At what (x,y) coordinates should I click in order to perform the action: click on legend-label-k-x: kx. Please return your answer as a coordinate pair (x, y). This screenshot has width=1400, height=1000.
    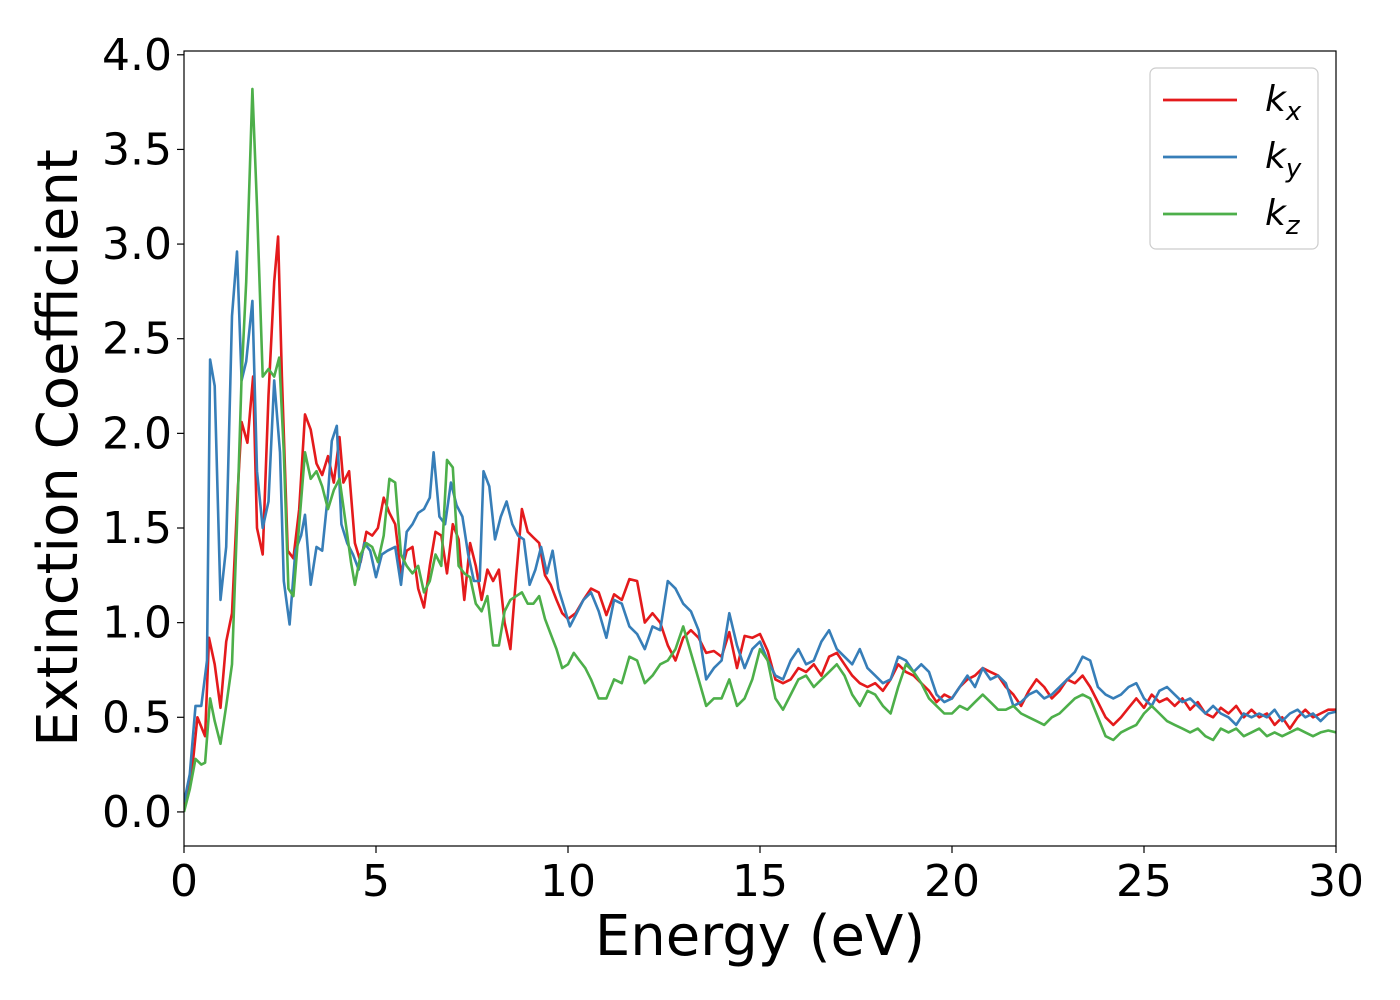
    Looking at the image, I should click on (1283, 103).